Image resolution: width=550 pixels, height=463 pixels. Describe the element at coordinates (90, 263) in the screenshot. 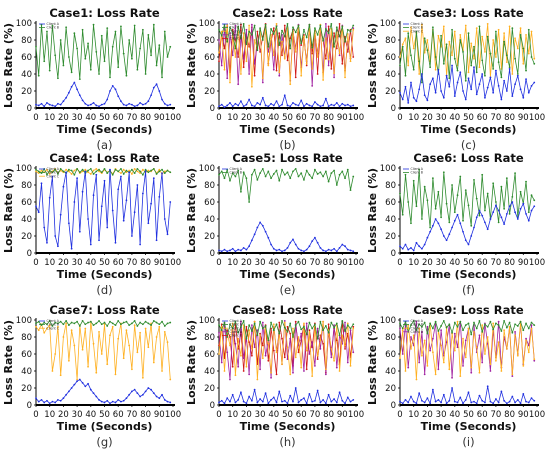

I see `x-tick-label: 40` at that location.